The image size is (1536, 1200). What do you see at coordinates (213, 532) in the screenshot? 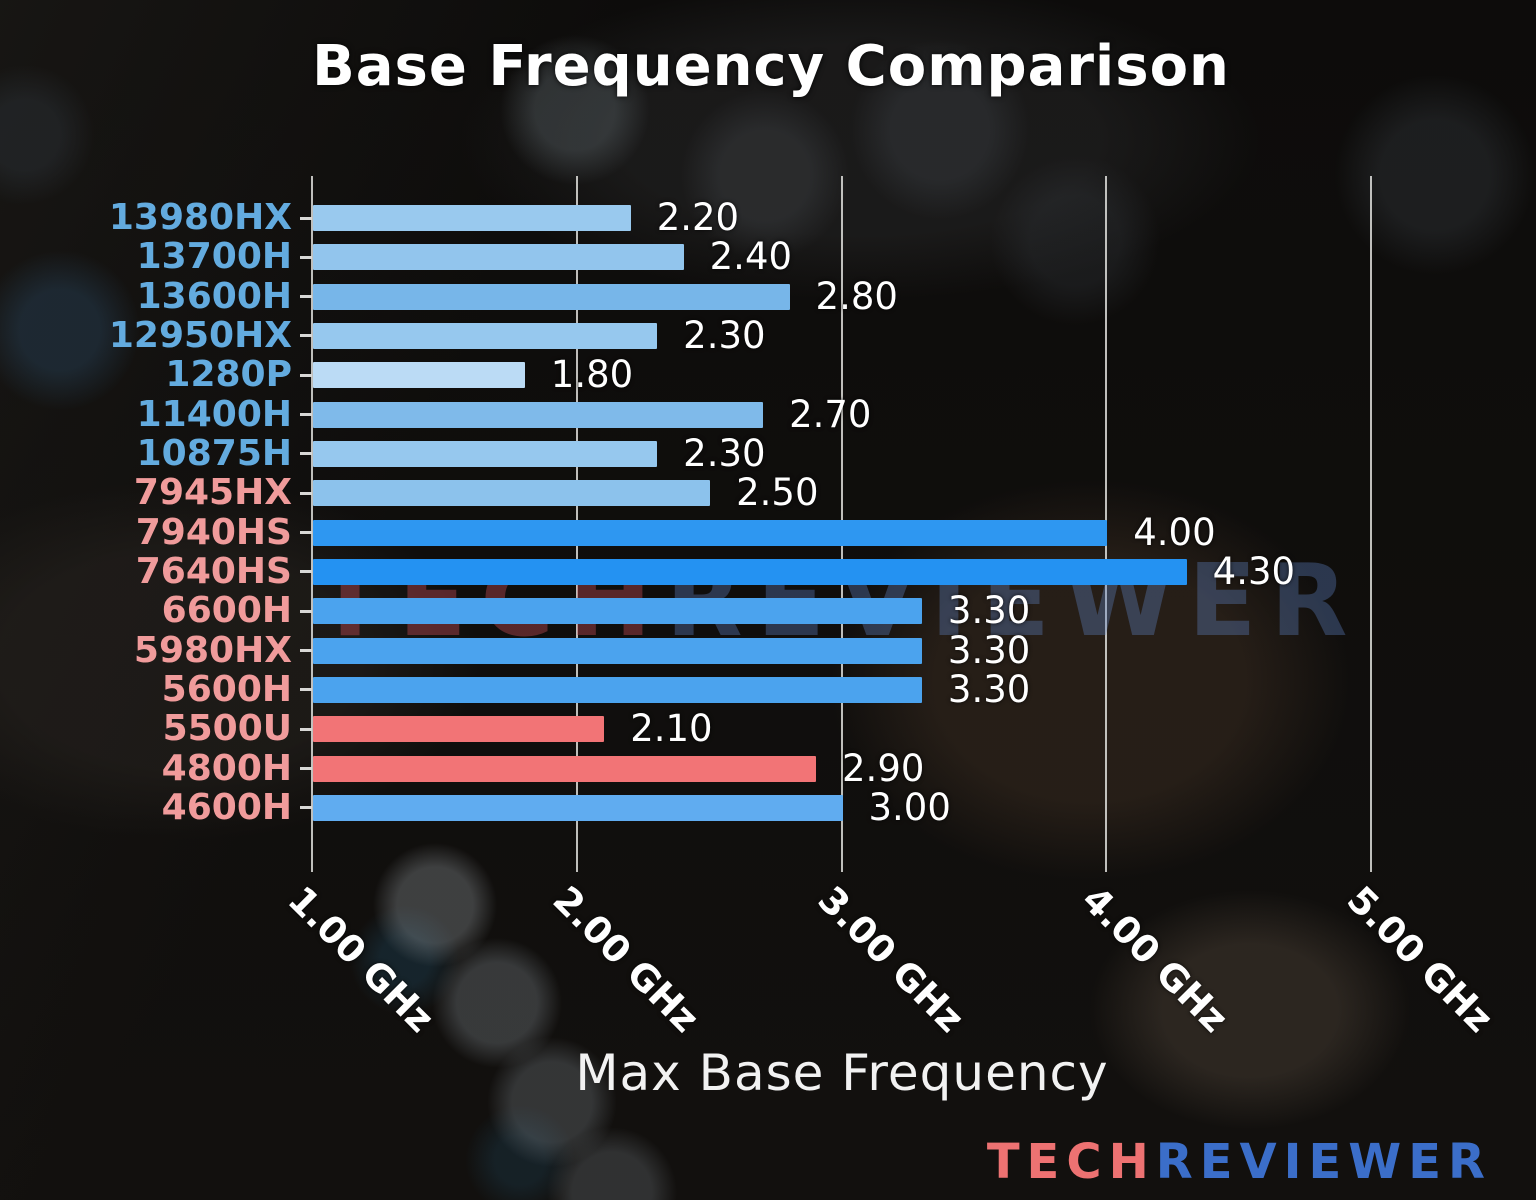
I see `bar-label: 7940HS` at bounding box center [213, 532].